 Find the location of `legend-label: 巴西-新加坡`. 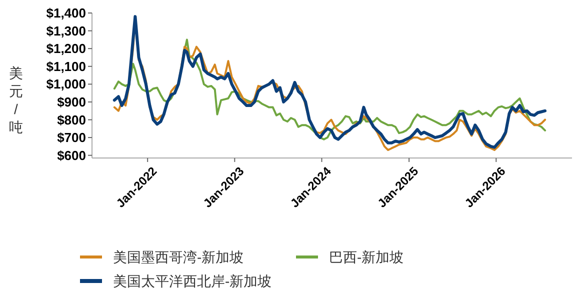

legend-label: 巴西-新加坡 is located at coordinates (366, 256).